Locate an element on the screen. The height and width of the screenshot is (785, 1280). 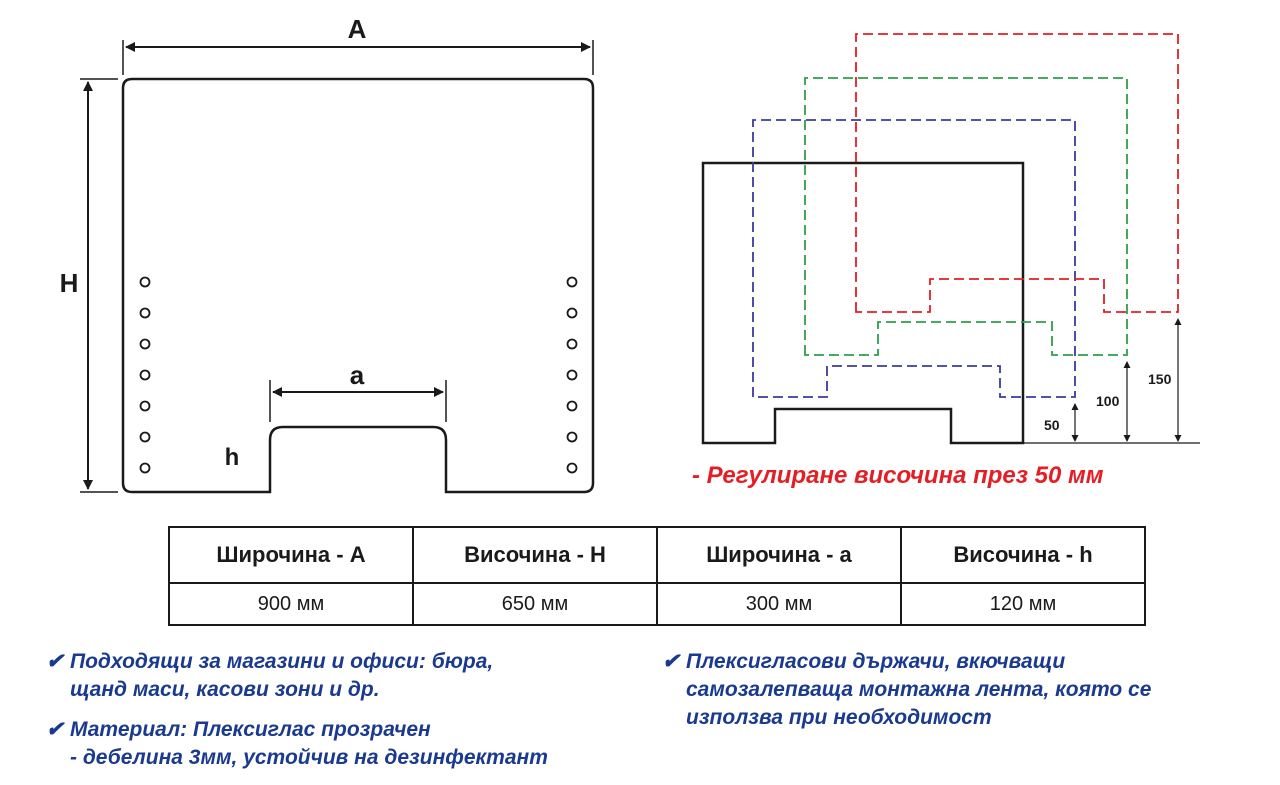
height-label-150: 150 is located at coordinates (1160, 379).